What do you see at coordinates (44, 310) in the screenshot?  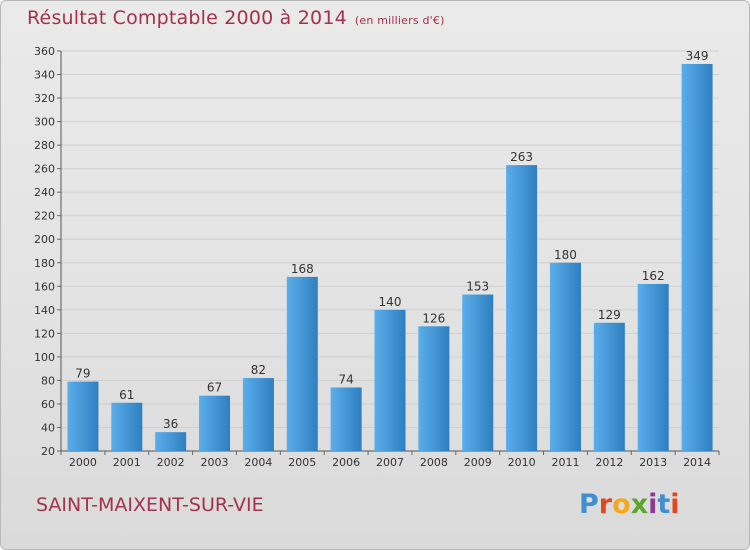 I see `y-tick-label: 140` at bounding box center [44, 310].